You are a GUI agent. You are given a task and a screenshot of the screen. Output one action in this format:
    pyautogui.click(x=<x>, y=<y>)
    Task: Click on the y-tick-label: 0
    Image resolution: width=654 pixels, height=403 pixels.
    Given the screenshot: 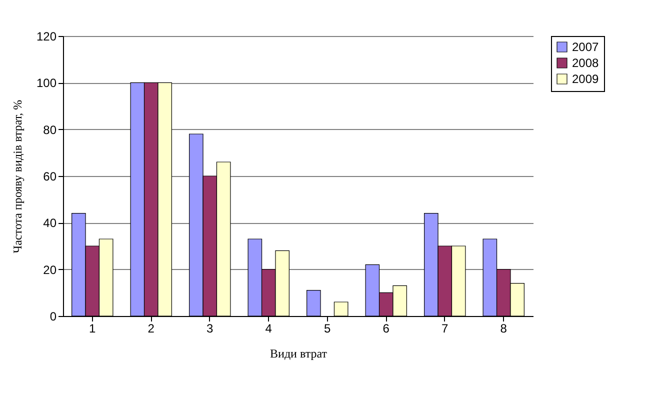 What is the action you would take?
    pyautogui.click(x=53, y=317)
    